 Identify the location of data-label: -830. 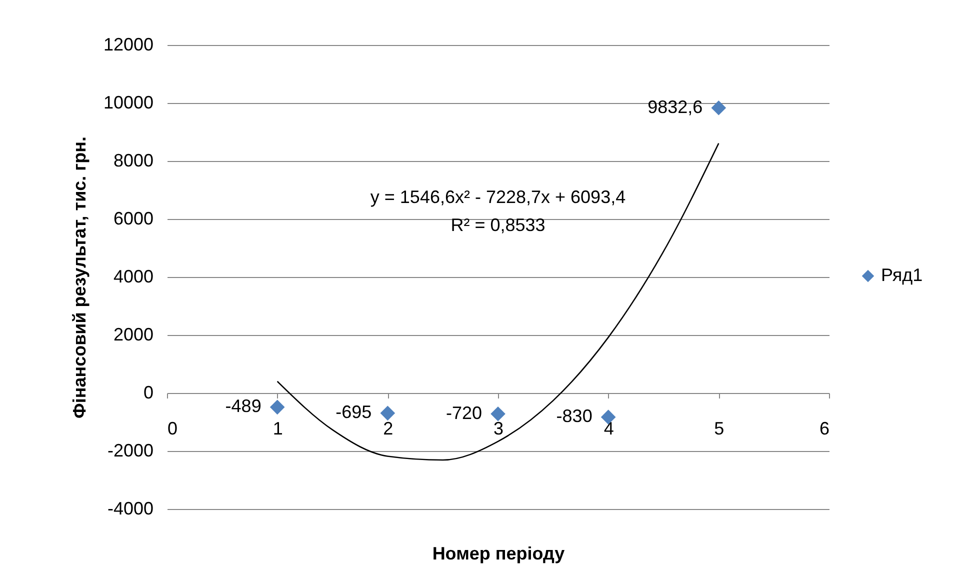
(574, 416).